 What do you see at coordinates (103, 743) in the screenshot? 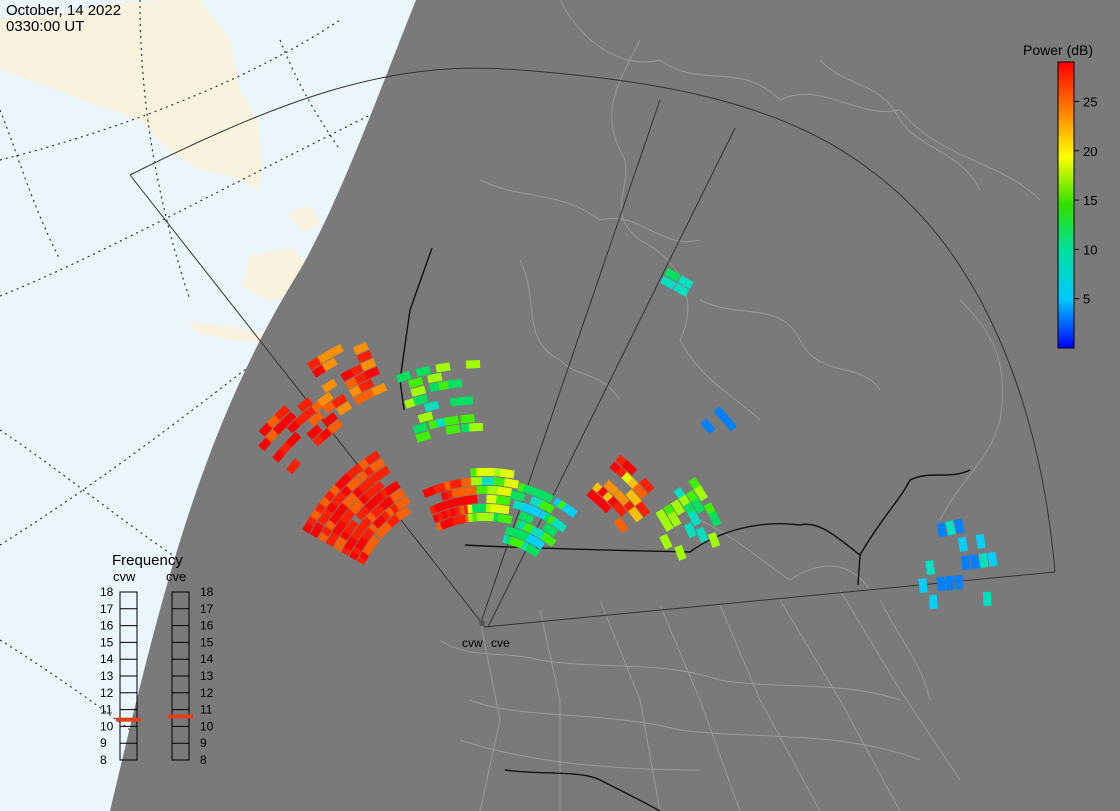
I see `frequency-tick-label: 9` at bounding box center [103, 743].